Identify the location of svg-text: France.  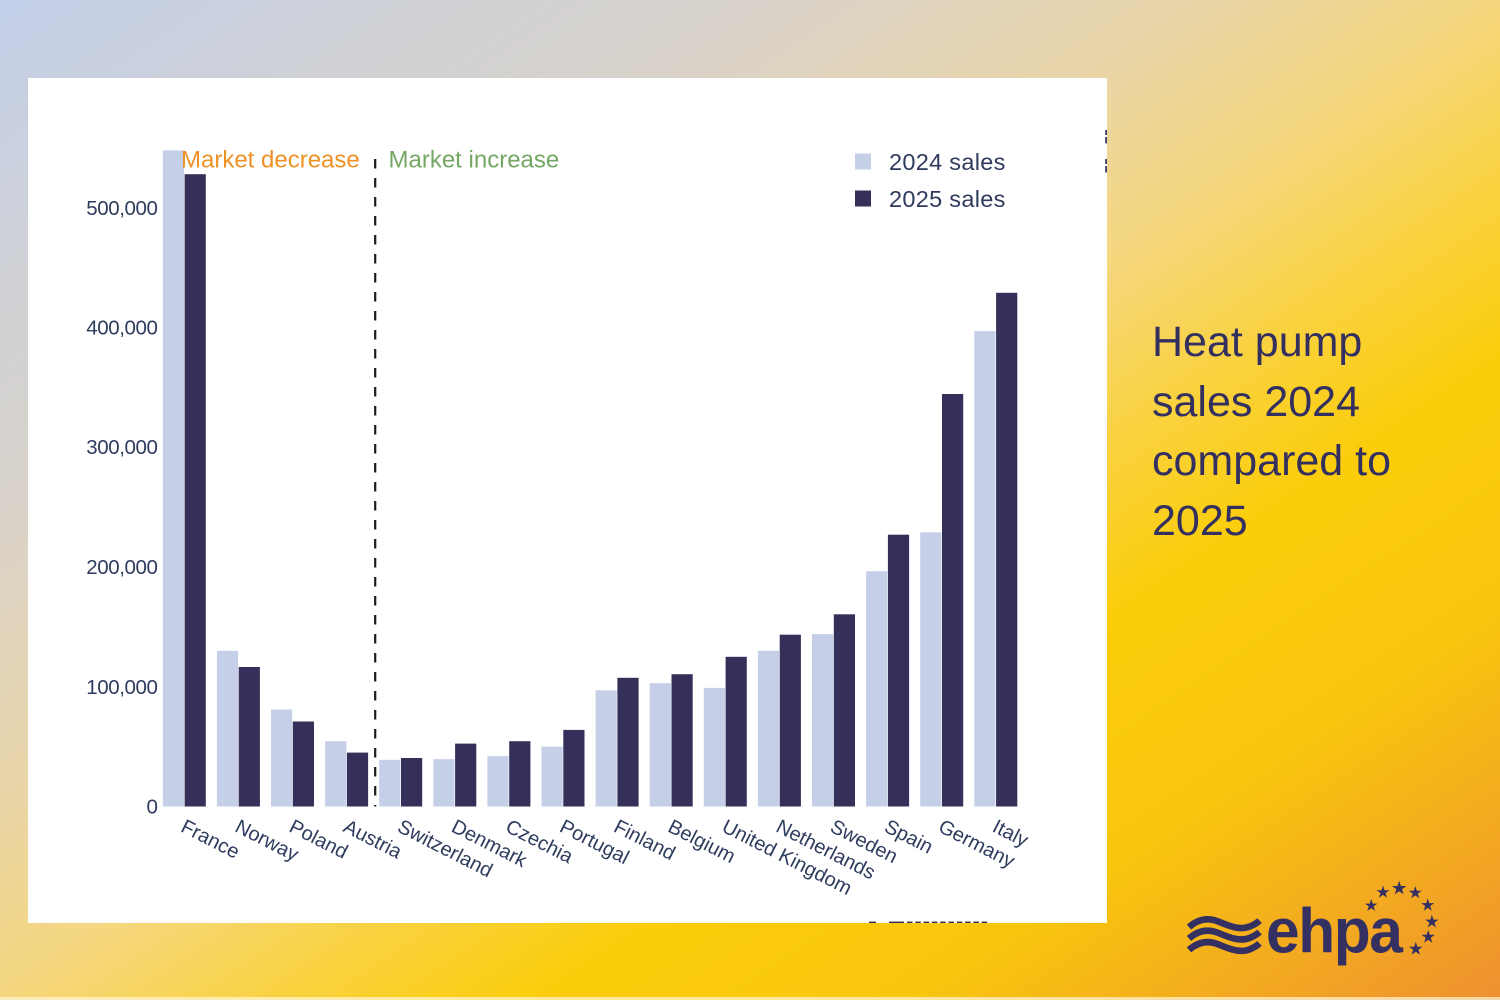
(209, 840).